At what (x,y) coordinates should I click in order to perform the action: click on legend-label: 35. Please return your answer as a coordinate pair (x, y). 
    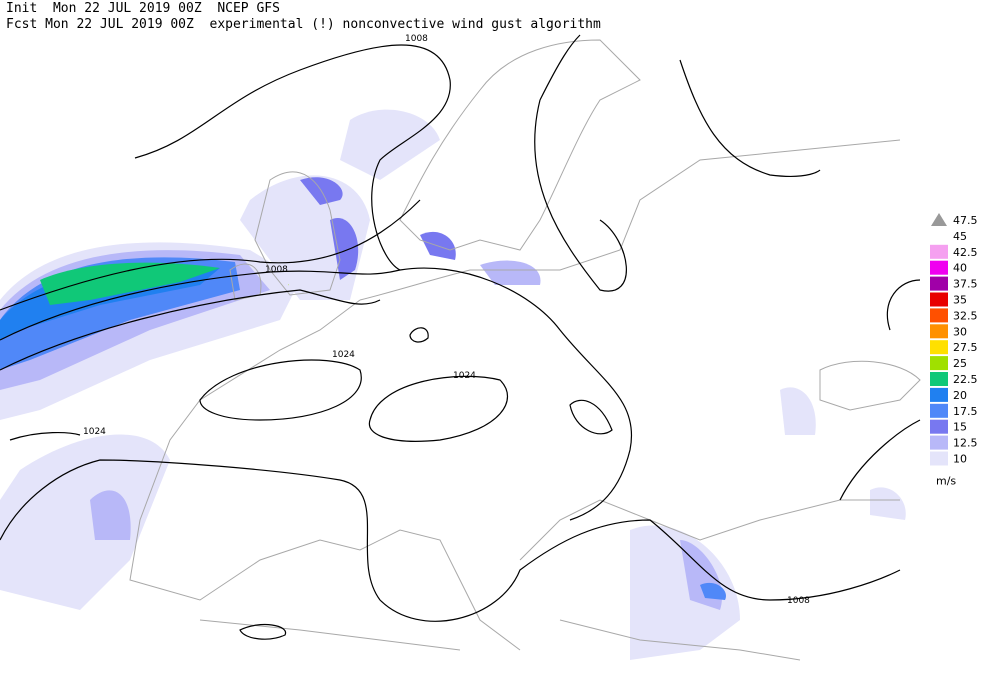
    Looking at the image, I should click on (960, 300).